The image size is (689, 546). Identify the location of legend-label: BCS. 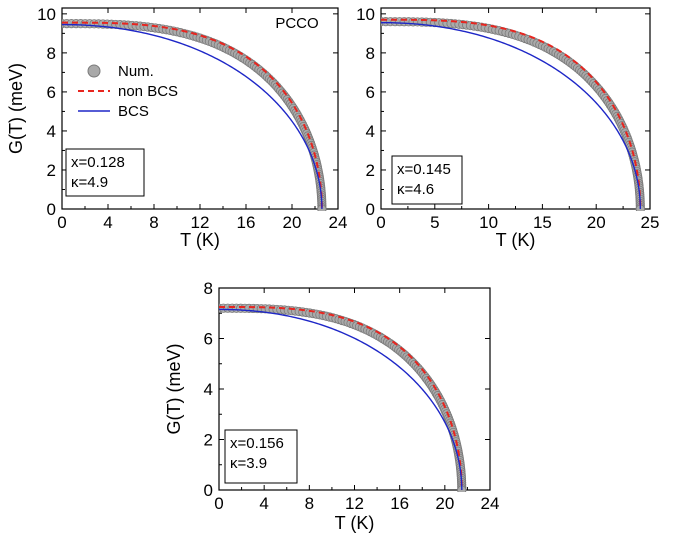
(133, 111).